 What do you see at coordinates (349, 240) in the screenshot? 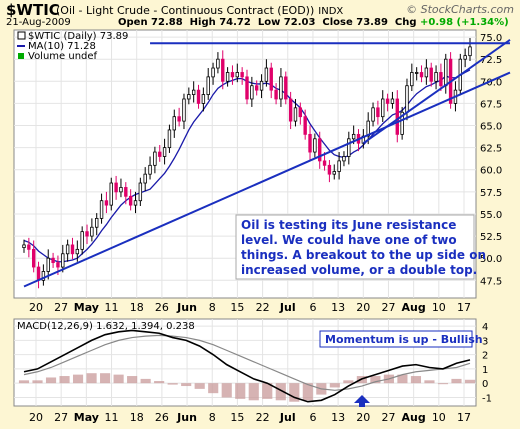
I see `annotation-line-2: level. We could have one of two` at bounding box center [349, 240].